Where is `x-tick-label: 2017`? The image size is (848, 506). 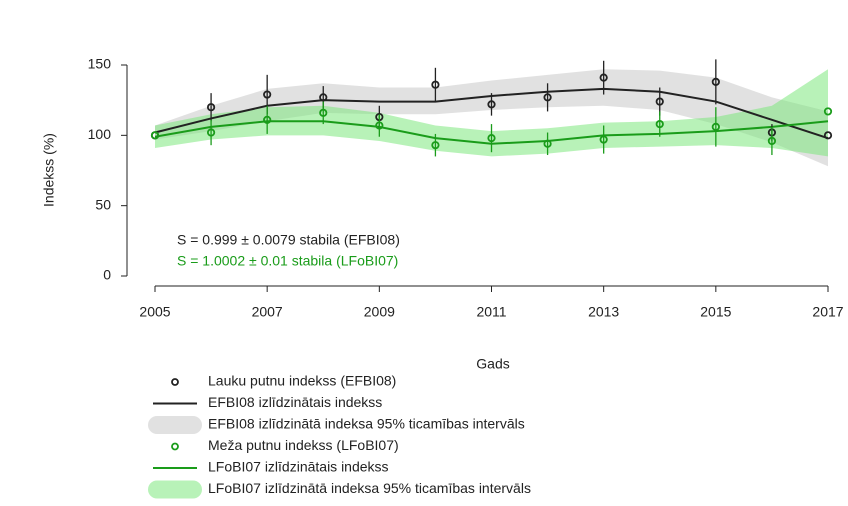 x-tick-label: 2017 is located at coordinates (827, 312).